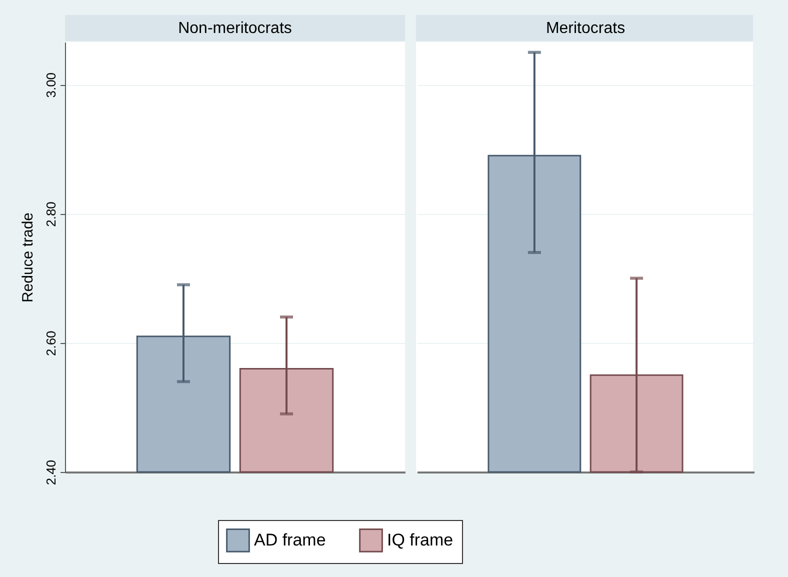 This screenshot has width=788, height=577. What do you see at coordinates (290, 540) in the screenshot?
I see `legend-label: AD frame` at bounding box center [290, 540].